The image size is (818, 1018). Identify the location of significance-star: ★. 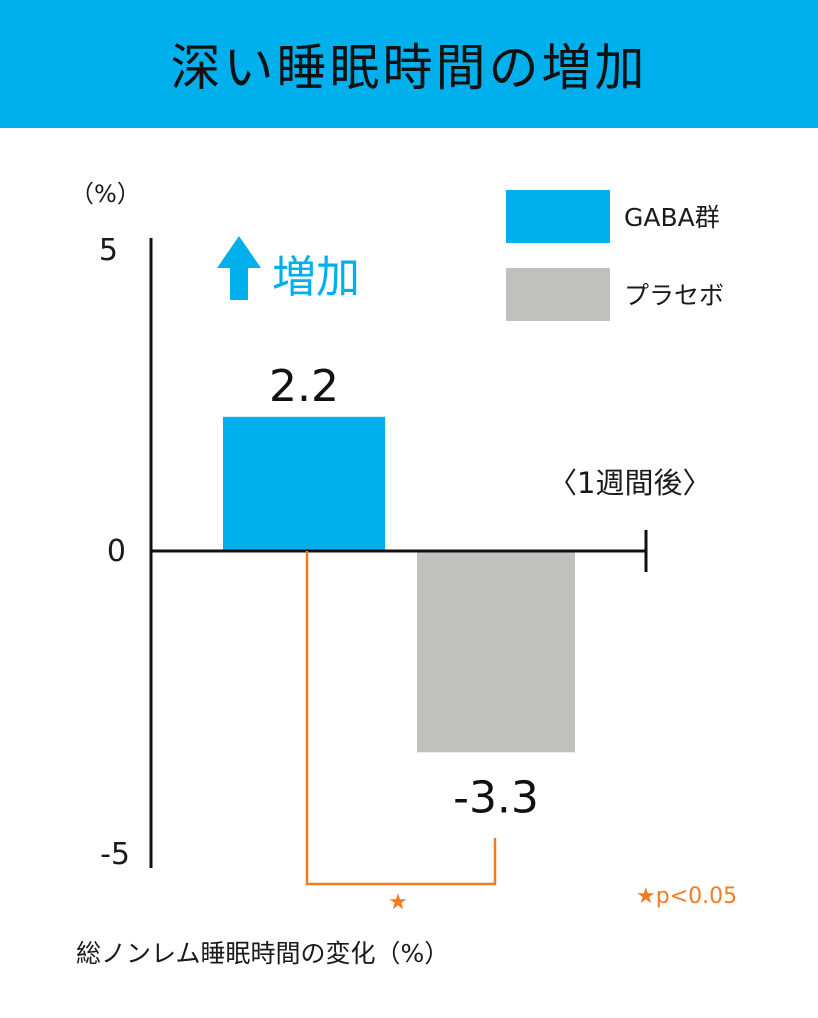
(398, 902).